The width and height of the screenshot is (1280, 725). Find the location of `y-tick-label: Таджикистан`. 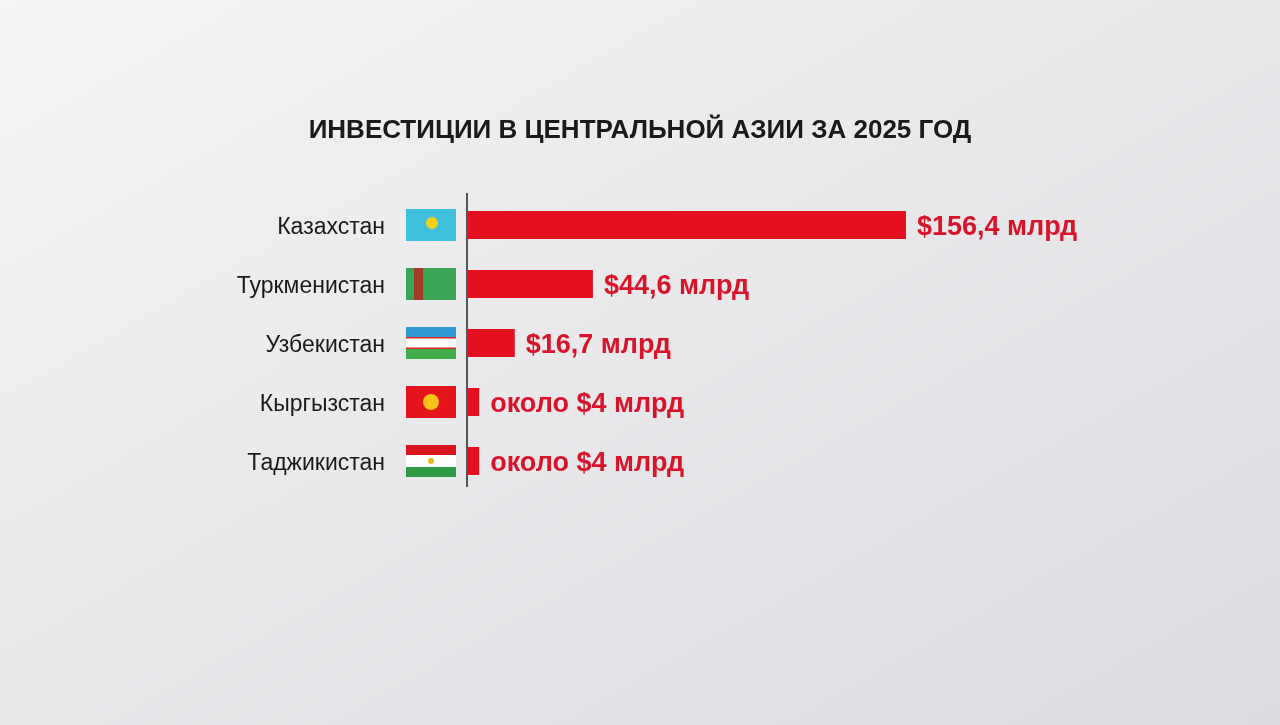

y-tick-label: Таджикистан is located at coordinates (316, 462).